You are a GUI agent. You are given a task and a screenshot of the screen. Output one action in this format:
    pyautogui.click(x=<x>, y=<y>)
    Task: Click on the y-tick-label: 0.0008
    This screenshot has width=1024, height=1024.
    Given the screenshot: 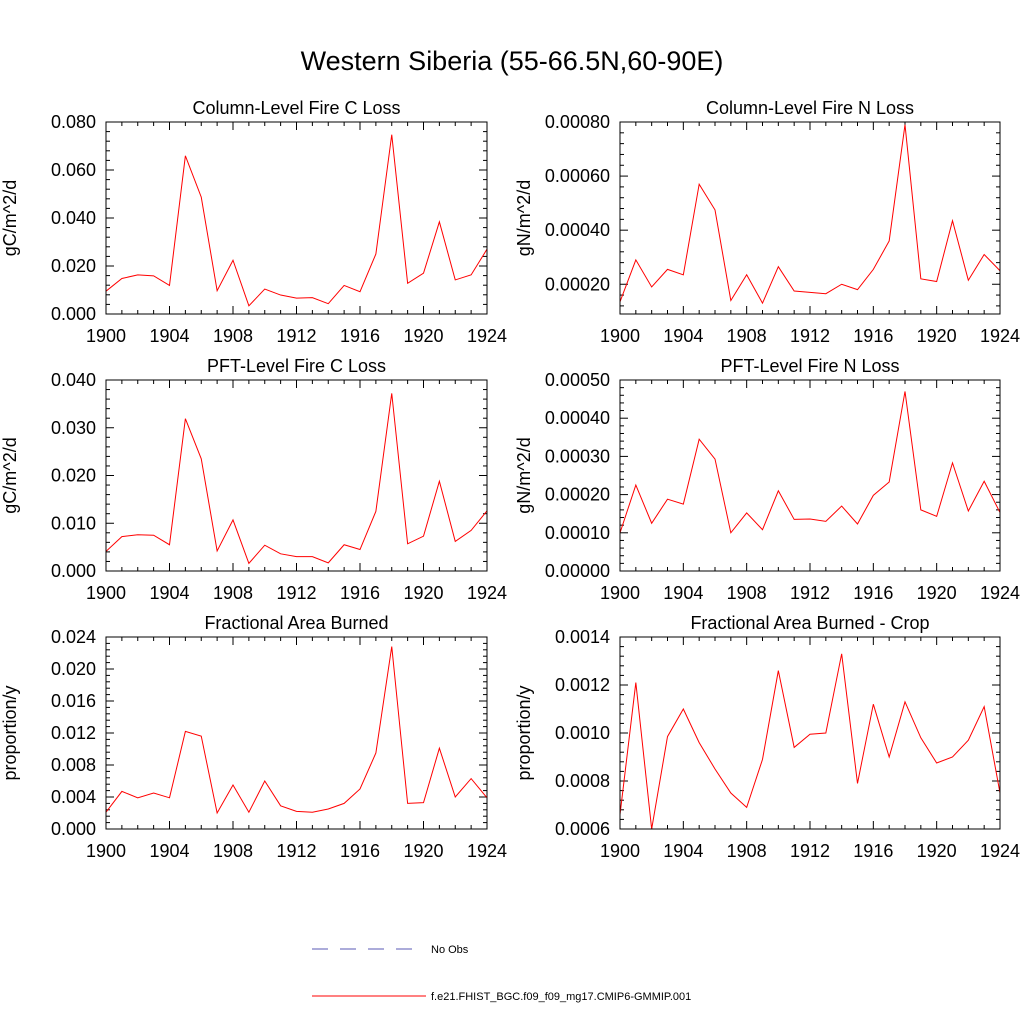 What is the action you would take?
    pyautogui.click(x=582, y=781)
    